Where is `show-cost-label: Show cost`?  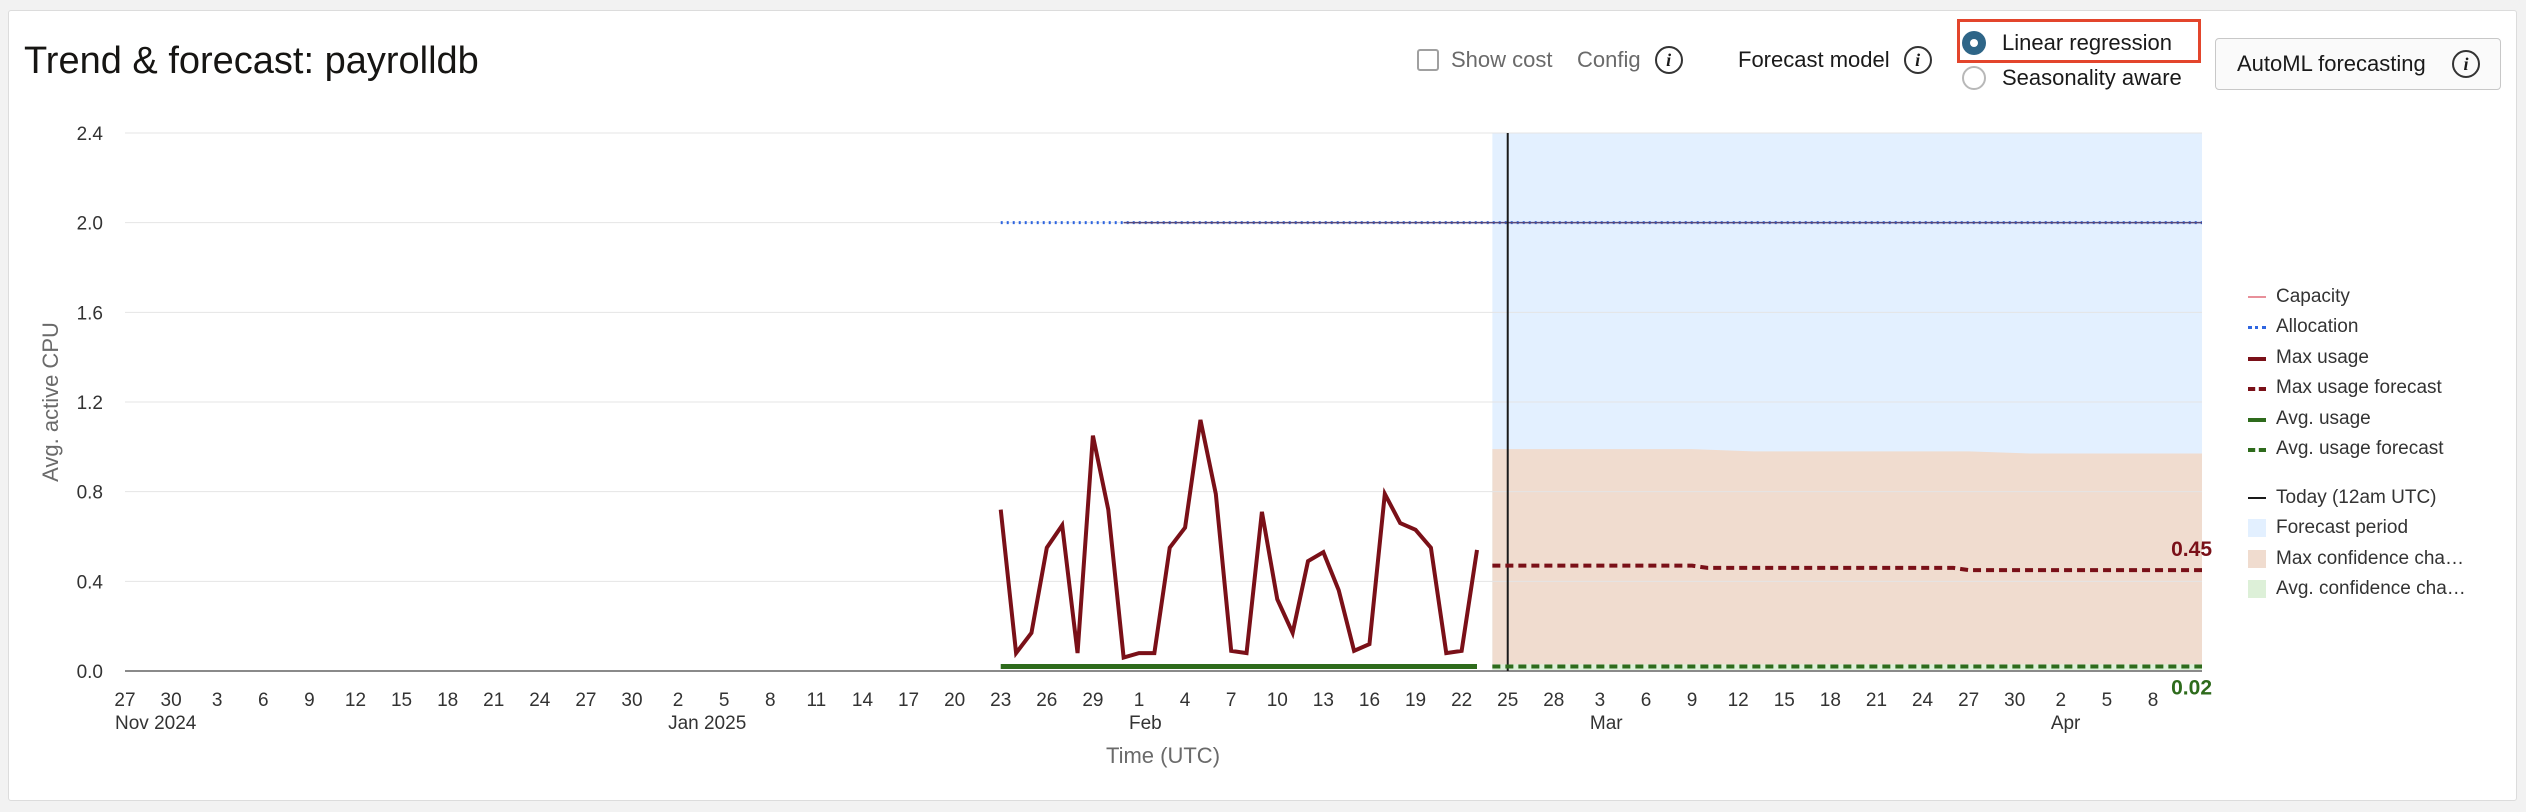
show-cost-label: Show cost is located at coordinates (1502, 59).